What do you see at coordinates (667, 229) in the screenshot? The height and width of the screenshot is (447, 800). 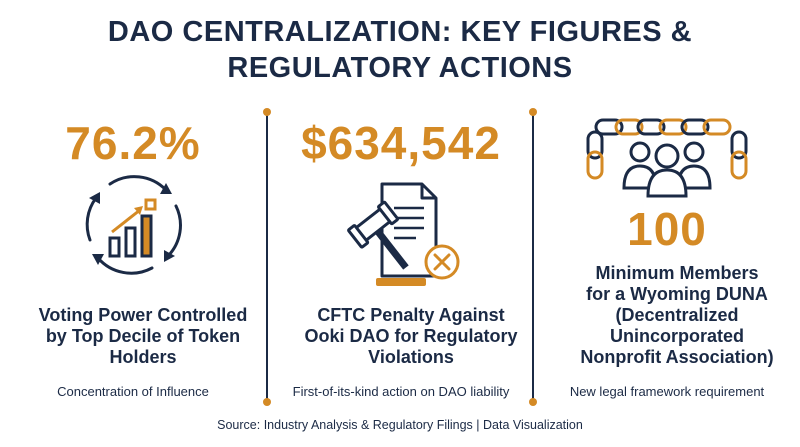 I see `stat-value: 100` at bounding box center [667, 229].